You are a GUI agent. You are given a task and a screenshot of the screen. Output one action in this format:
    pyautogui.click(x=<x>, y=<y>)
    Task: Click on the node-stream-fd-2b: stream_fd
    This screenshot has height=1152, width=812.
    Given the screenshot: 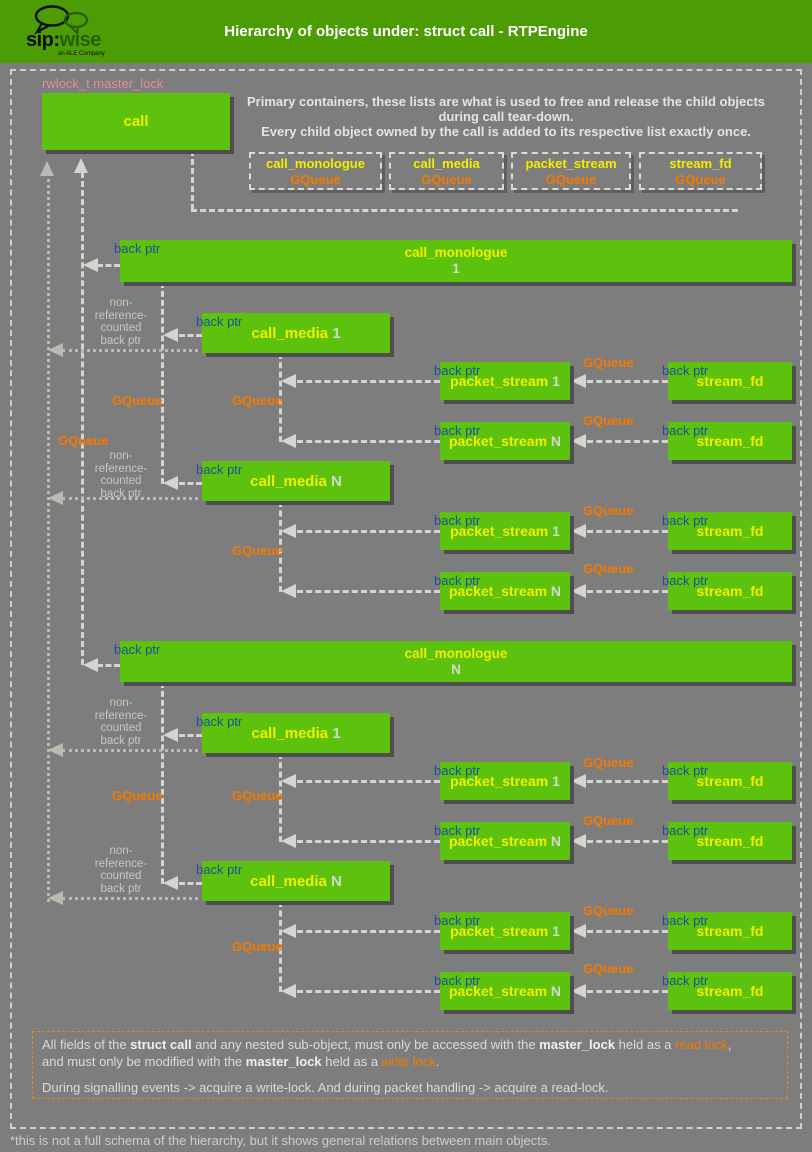 What is the action you would take?
    pyautogui.click(x=730, y=841)
    